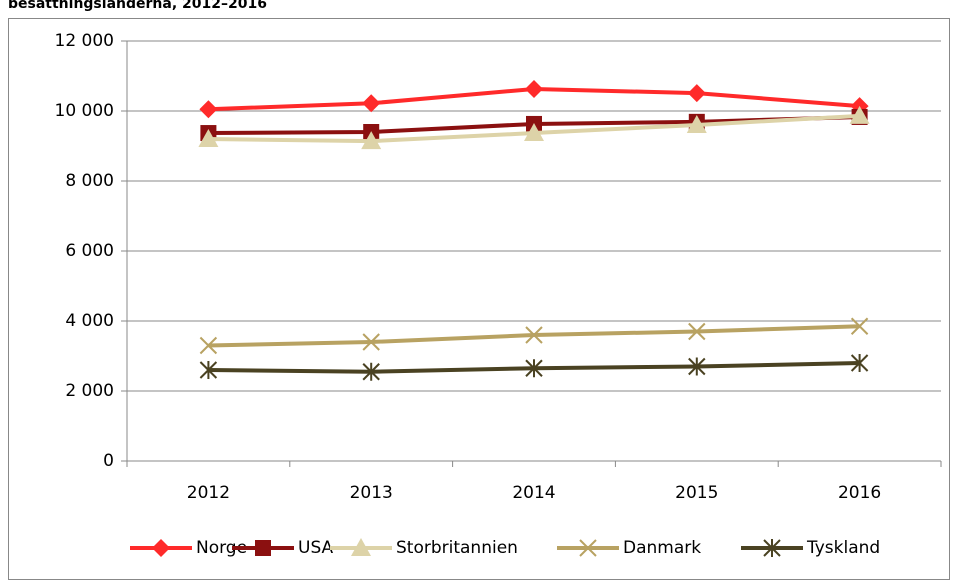  Describe the element at coordinates (137, 6) in the screenshot. I see `chart-title: besättningsländerna, 2012–2016` at that location.